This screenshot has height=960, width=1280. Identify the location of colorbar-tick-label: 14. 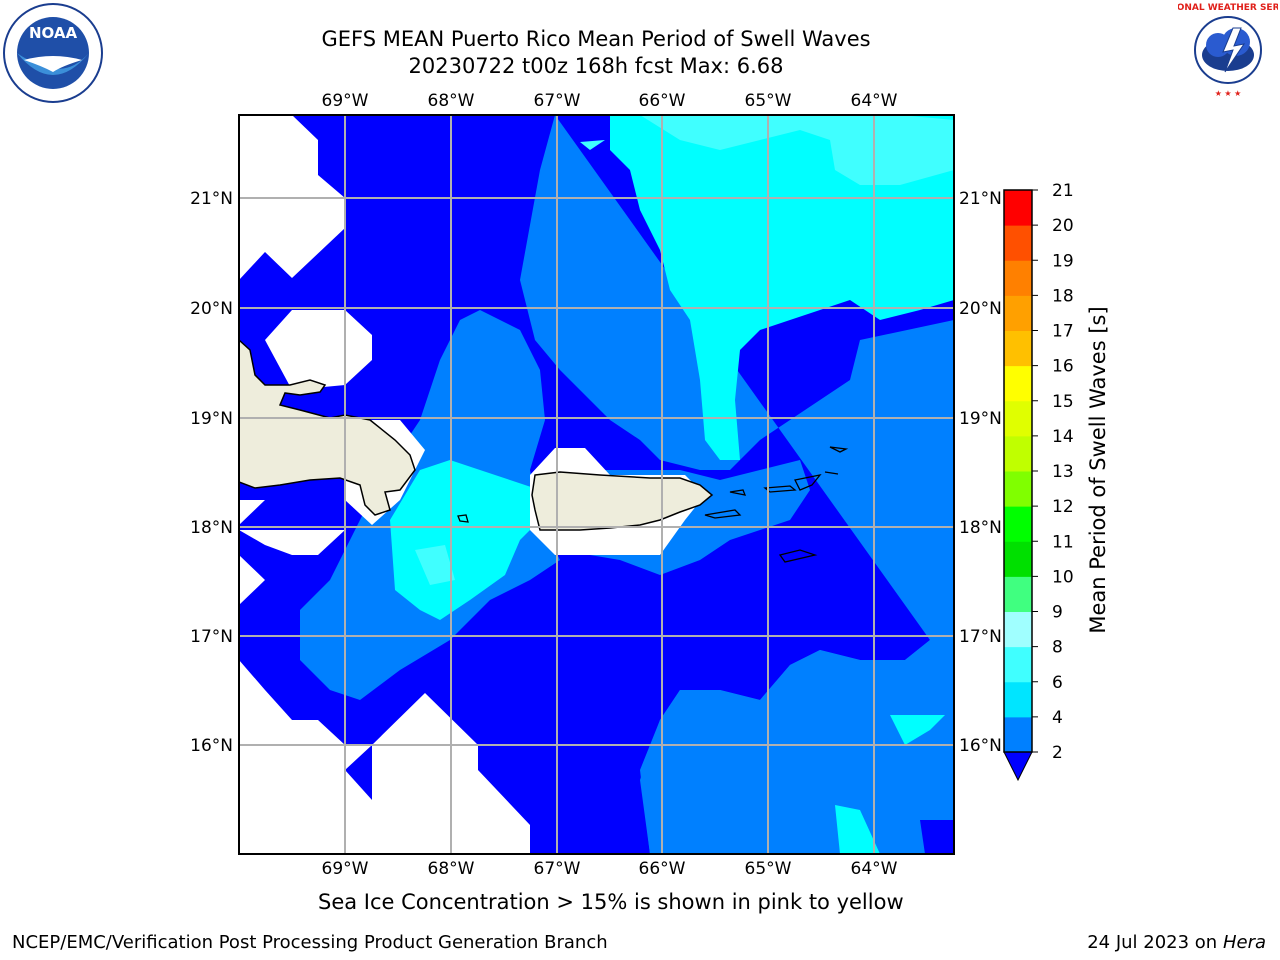
(1063, 437).